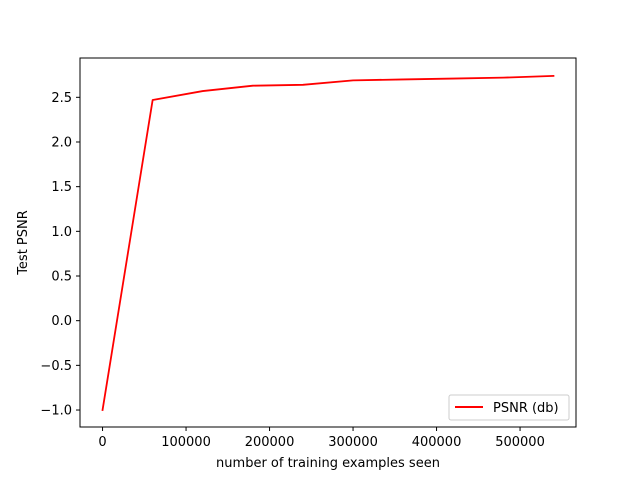  I want to click on x-tick-label: 400000, so click(437, 442).